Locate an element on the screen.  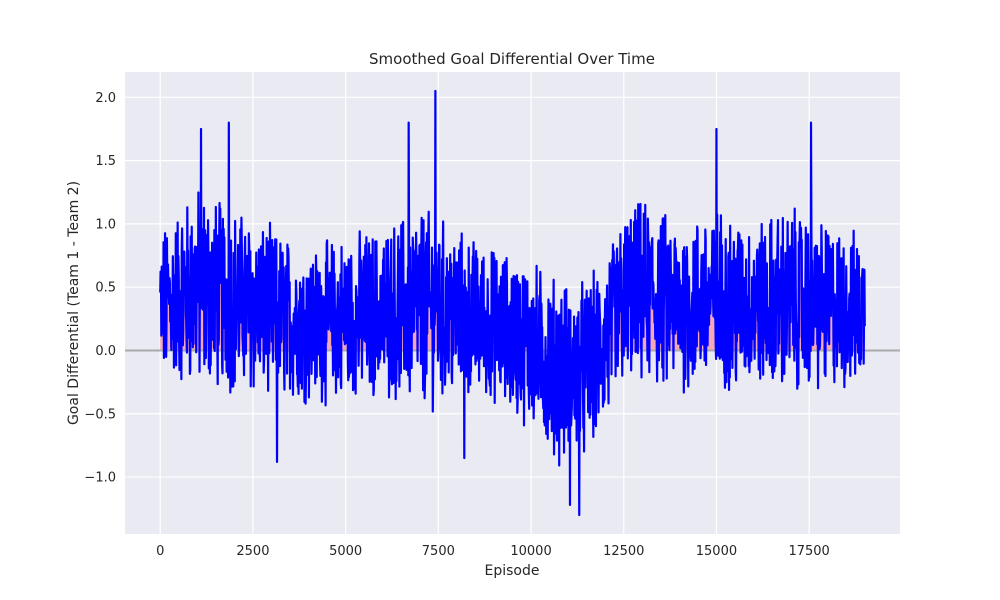
y-tick-label: 1.5 is located at coordinates (105, 161).